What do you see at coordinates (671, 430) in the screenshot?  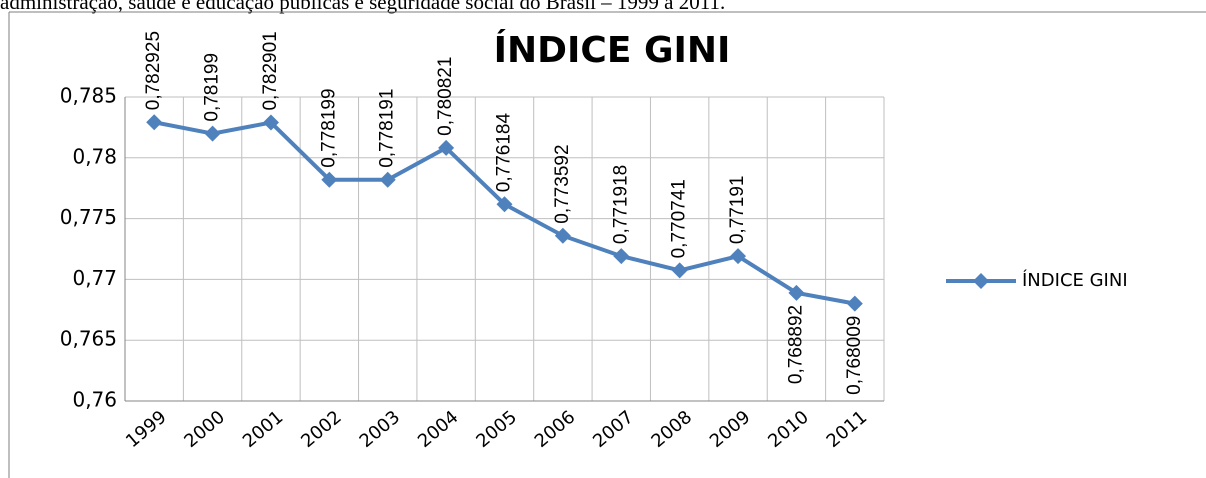 I see `x-tick-label: 2008` at bounding box center [671, 430].